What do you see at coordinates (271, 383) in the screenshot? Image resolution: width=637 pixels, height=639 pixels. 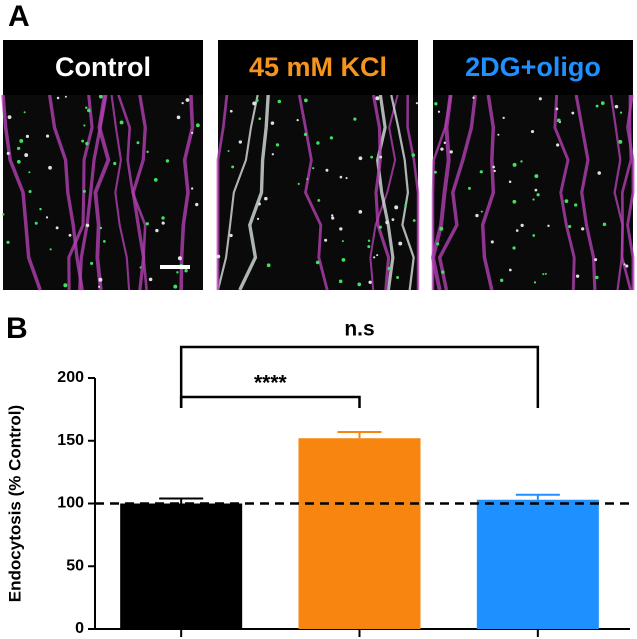 I see `significance-label: ****` at bounding box center [271, 383].